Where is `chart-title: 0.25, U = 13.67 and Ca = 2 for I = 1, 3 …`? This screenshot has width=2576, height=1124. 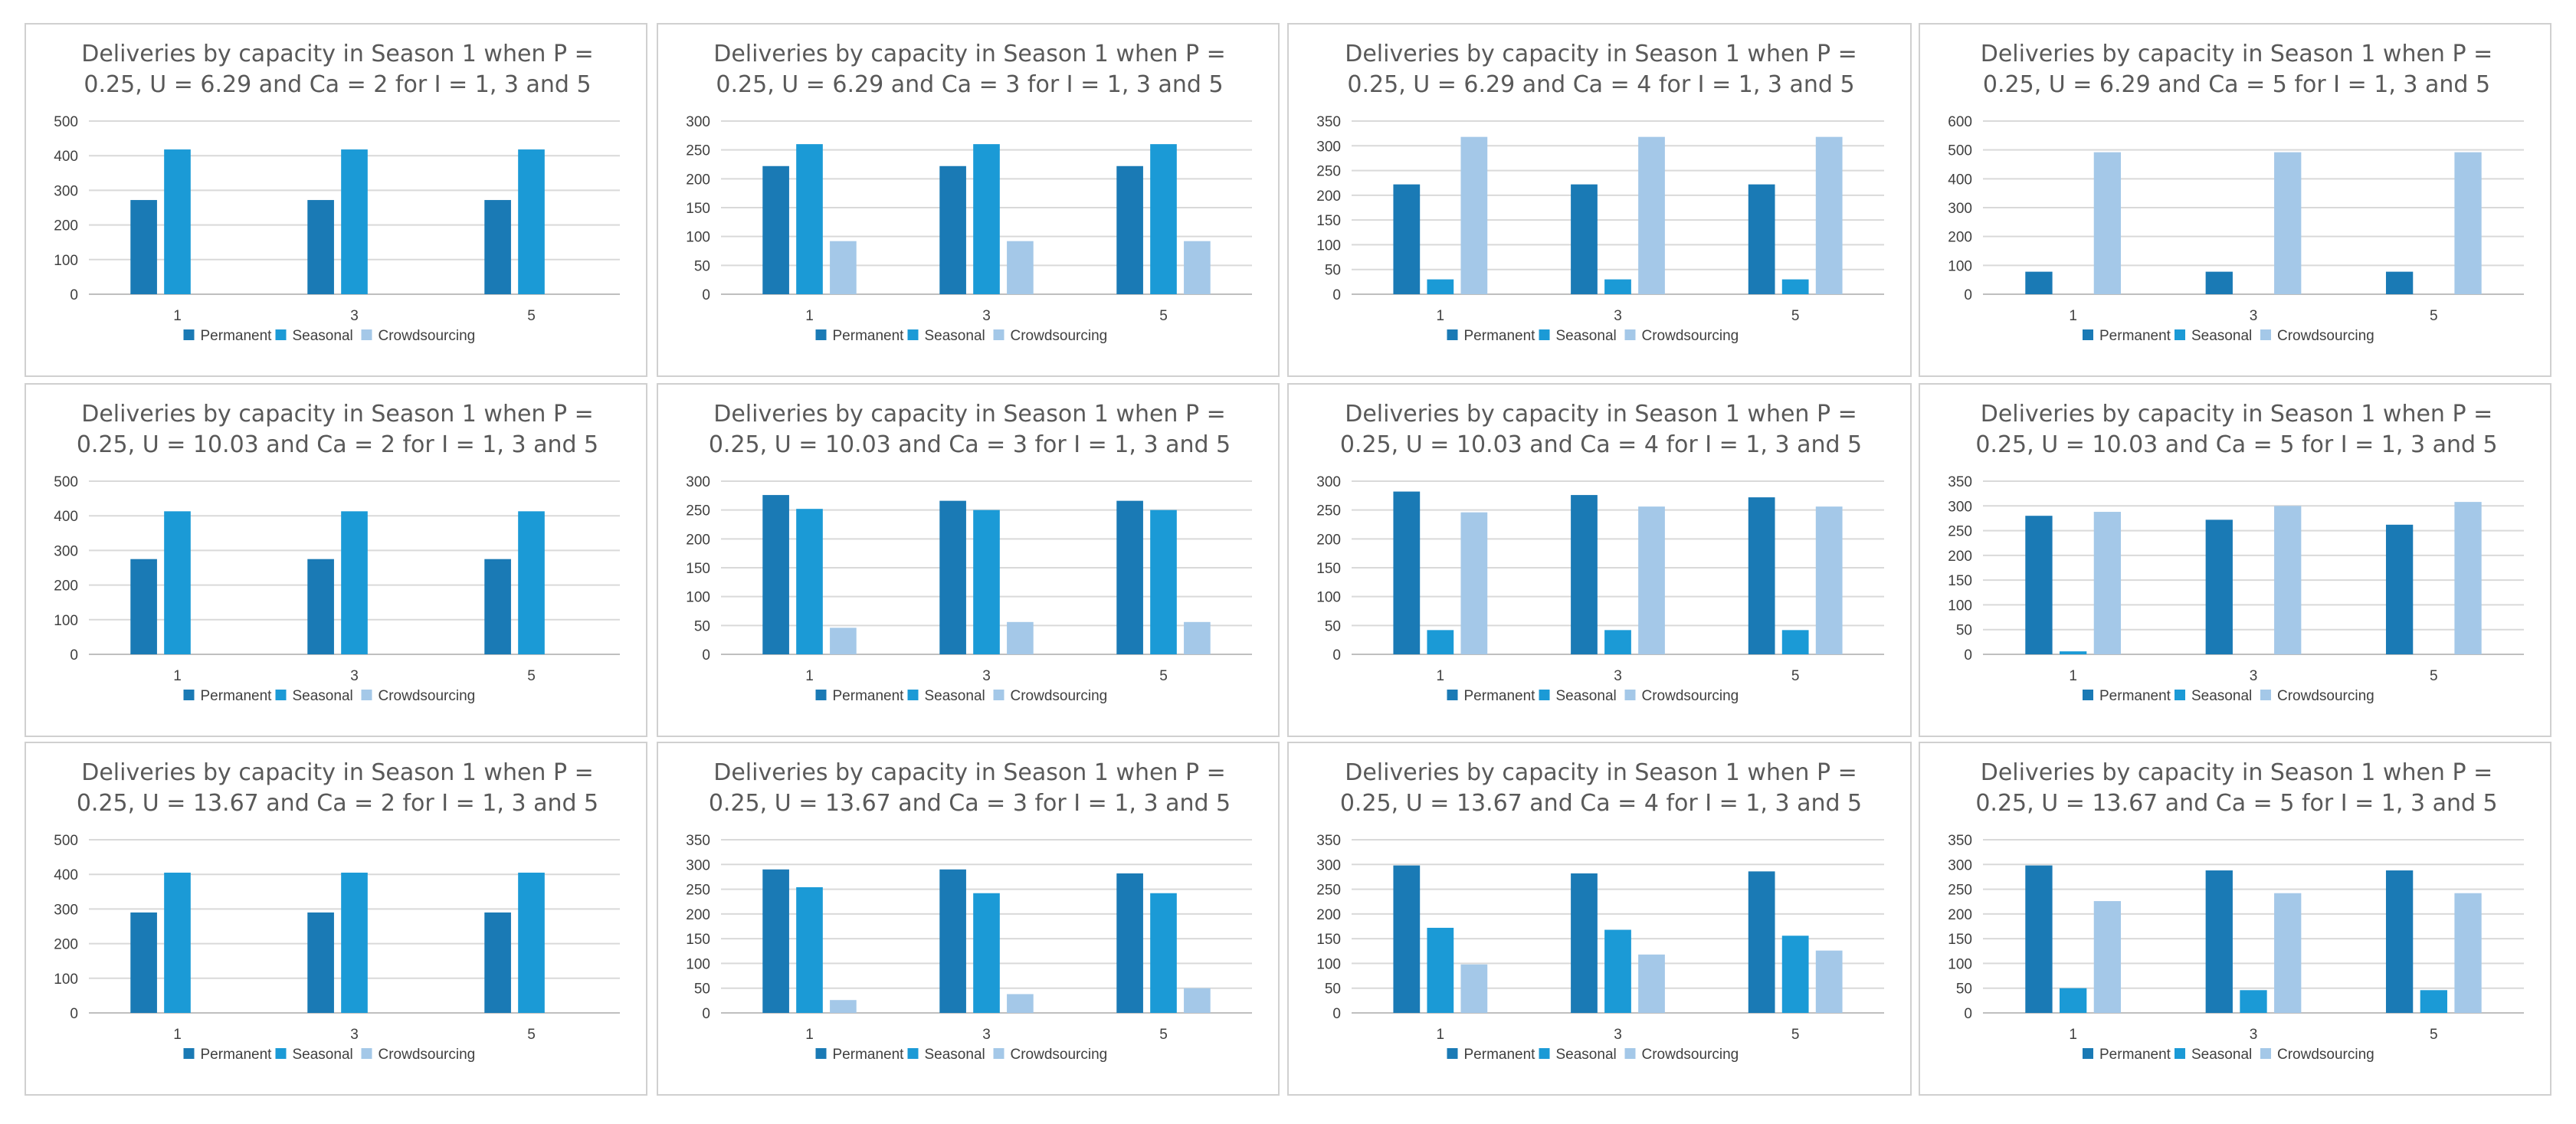 chart-title: 0.25, U = 13.67 and Ca = 2 for I = 1, 3 … is located at coordinates (338, 803).